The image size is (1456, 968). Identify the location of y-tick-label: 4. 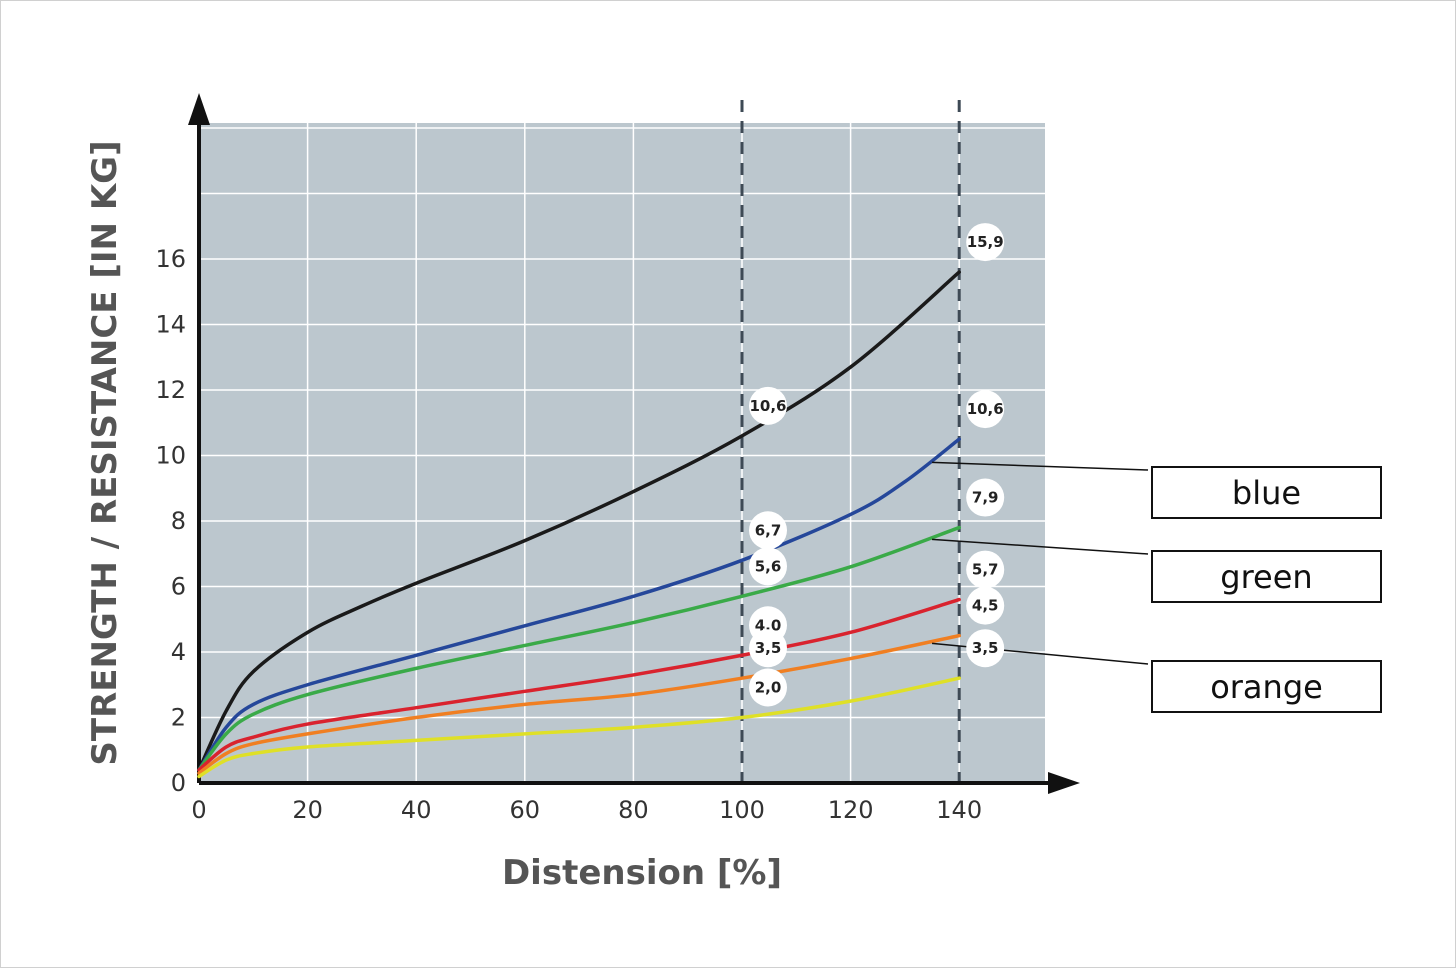
(178, 652).